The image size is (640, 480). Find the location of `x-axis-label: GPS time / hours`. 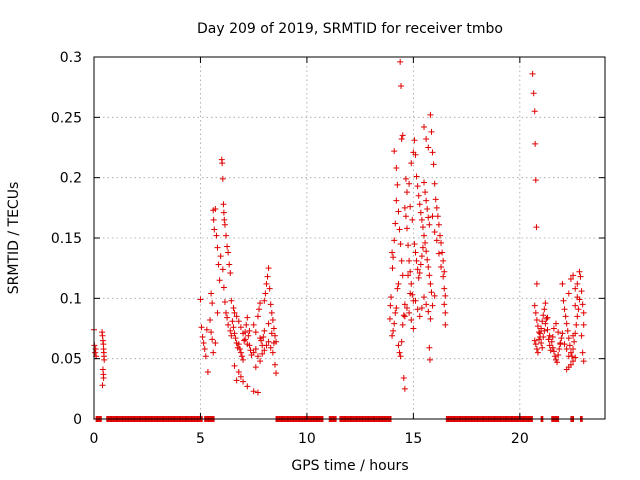

x-axis-label: GPS time / hours is located at coordinates (349, 466).